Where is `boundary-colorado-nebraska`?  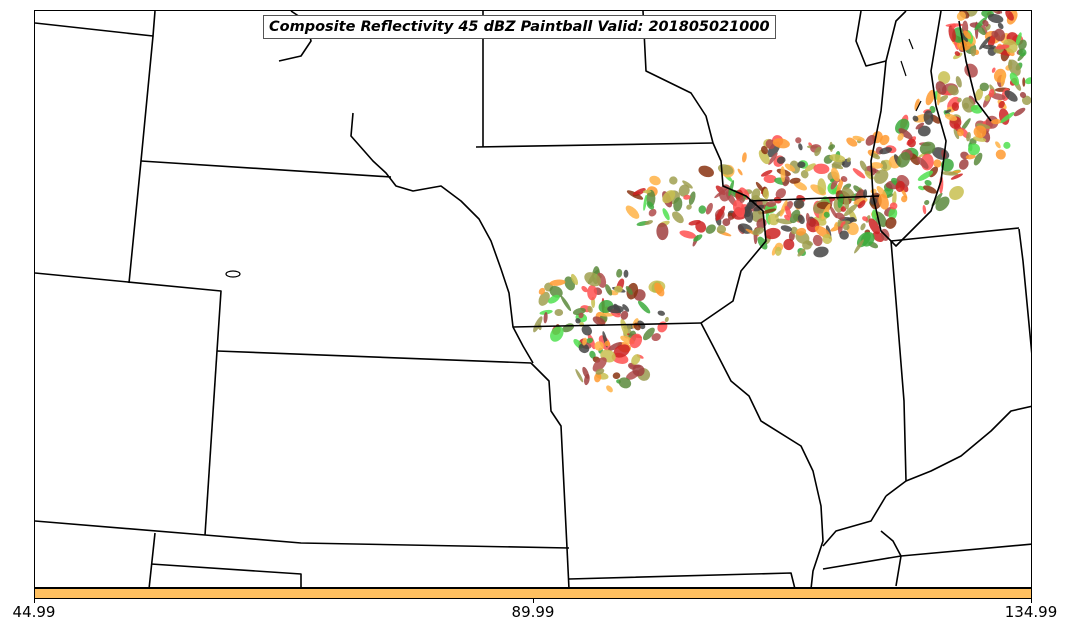 boundary-colorado-nebraska is located at coordinates (128, 312).